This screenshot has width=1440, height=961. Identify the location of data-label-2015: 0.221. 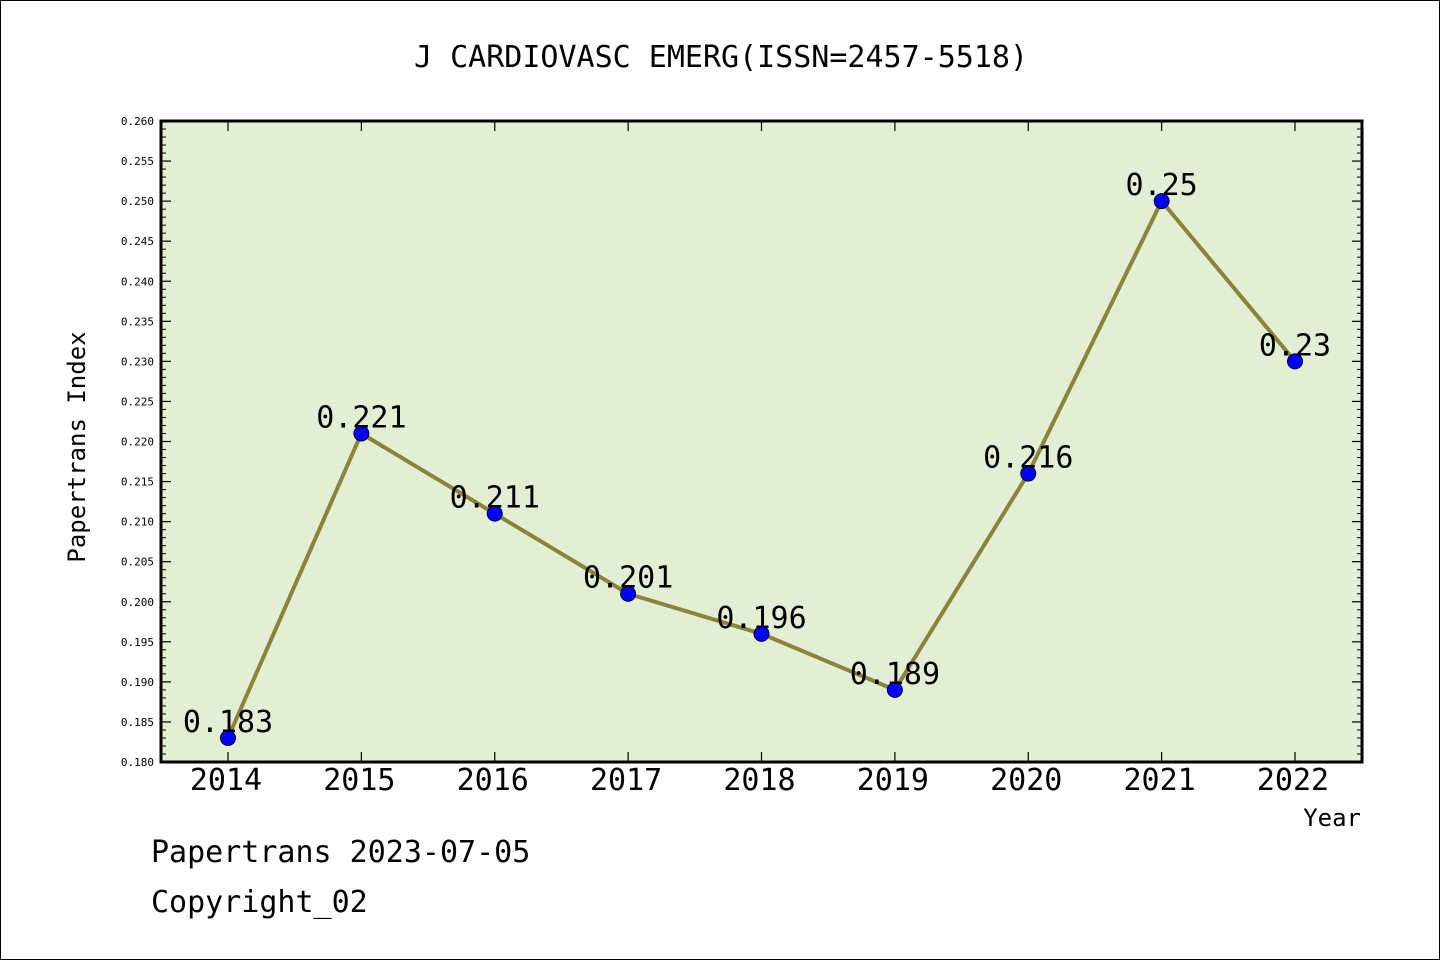
(361, 417).